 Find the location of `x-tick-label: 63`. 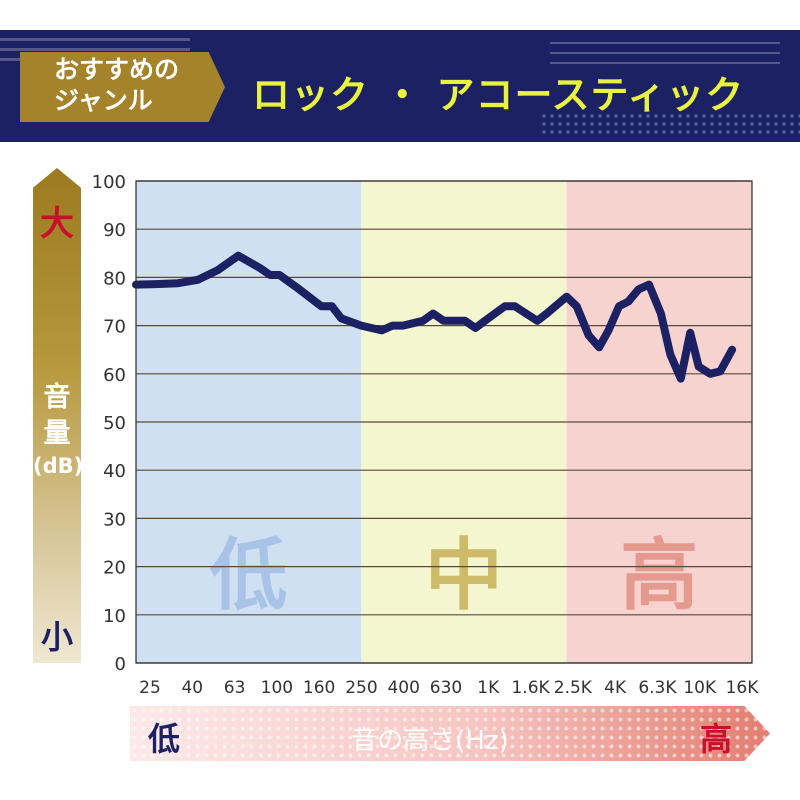

x-tick-label: 63 is located at coordinates (235, 688).